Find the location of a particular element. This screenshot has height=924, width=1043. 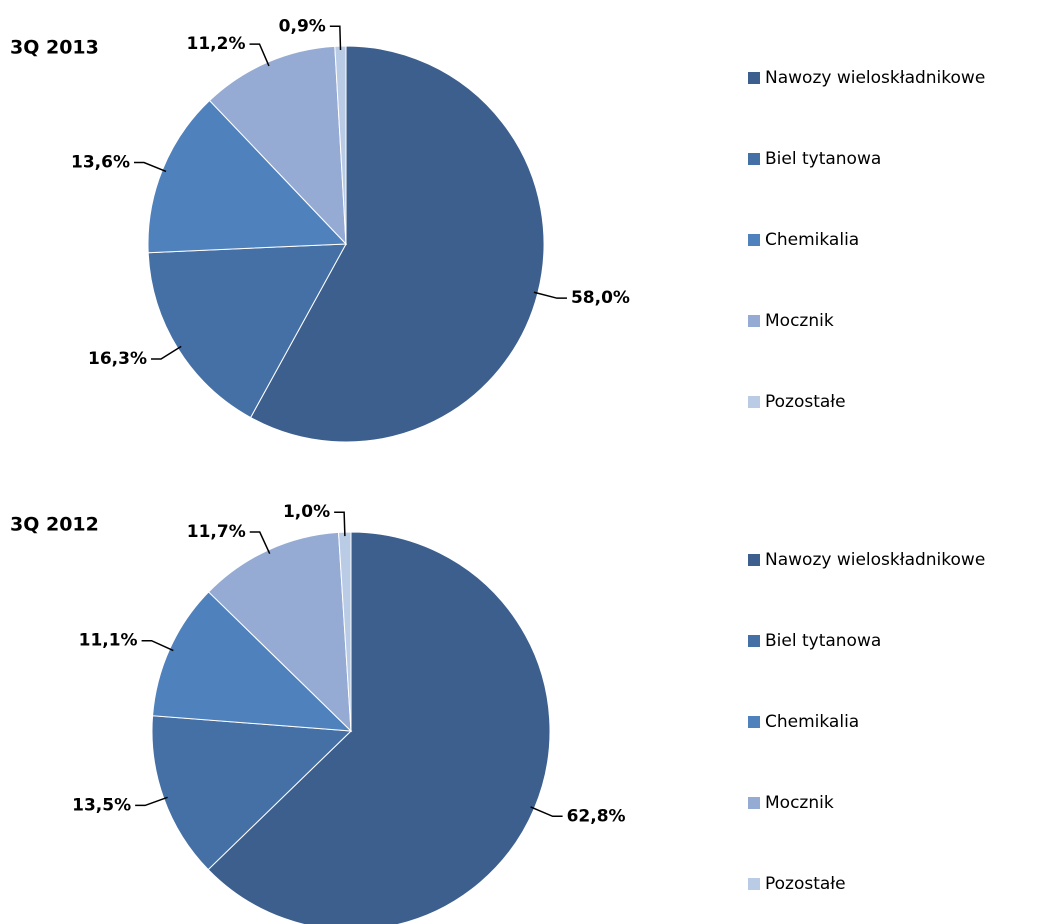

data-label: 11,7% is located at coordinates (216, 532).